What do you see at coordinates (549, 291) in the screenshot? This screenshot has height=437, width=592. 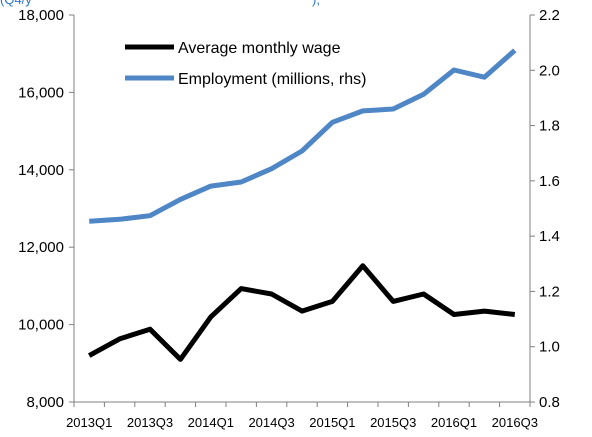 I see `right-tick-label: 1.2` at bounding box center [549, 291].